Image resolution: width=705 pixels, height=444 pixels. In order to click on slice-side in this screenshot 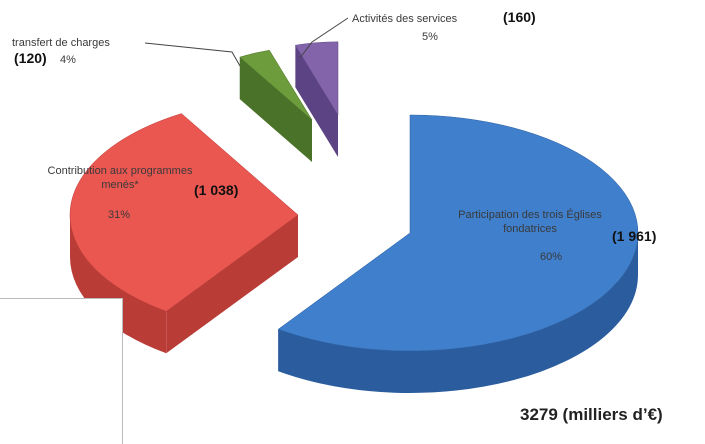, I will do `click(118, 284)`.